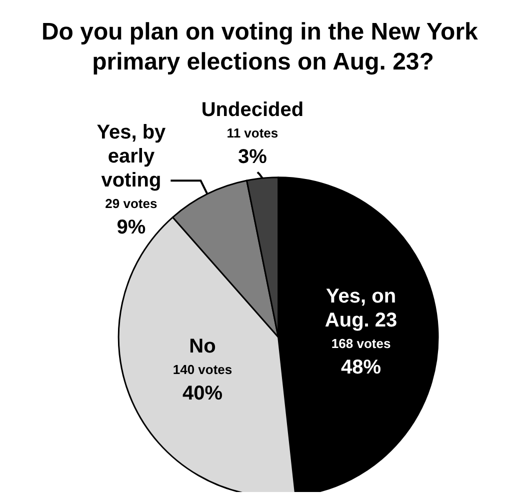  Describe the element at coordinates (263, 47) in the screenshot. I see `chart-title: Do you plan on voting in the New York primary elections on Aug. 23?` at that location.